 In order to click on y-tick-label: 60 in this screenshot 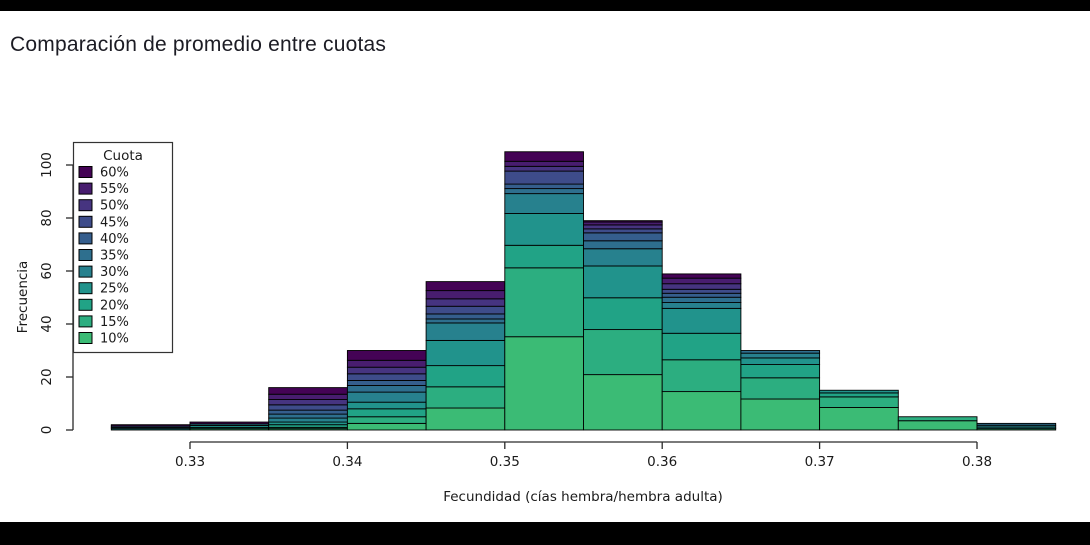, I will do `click(47, 270)`.